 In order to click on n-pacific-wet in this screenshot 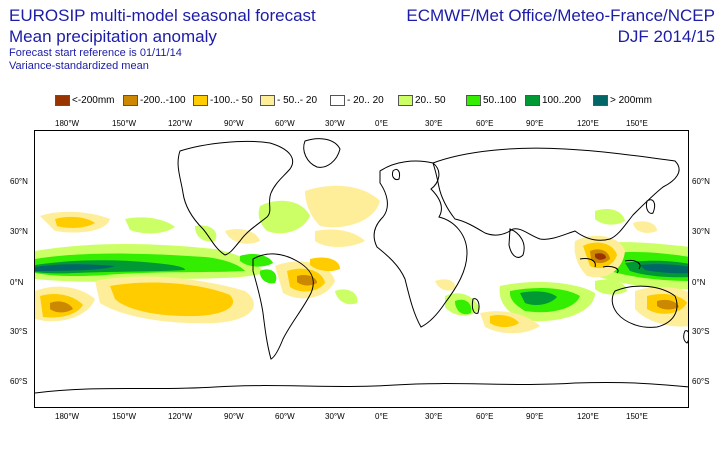, I will do `click(150, 225)`.